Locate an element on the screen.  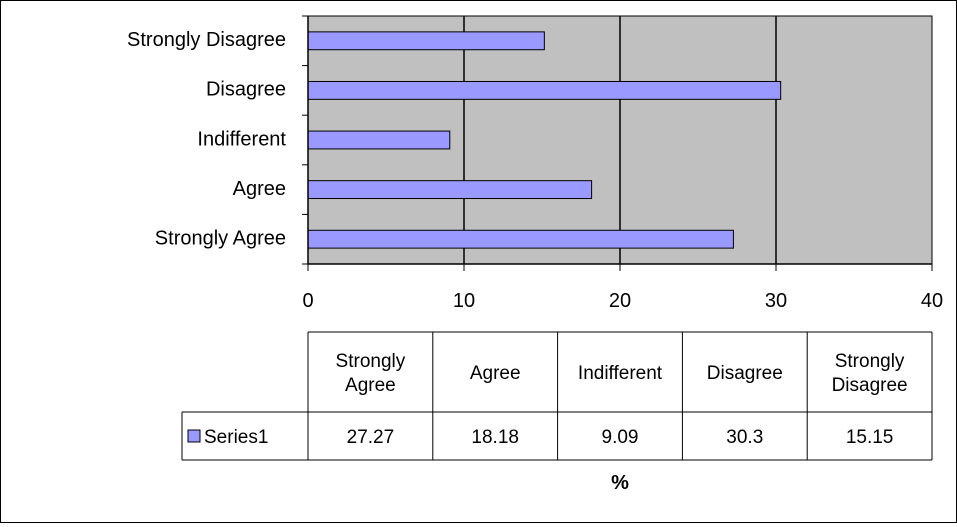
table-value-agree: 18.18 is located at coordinates (495, 437).